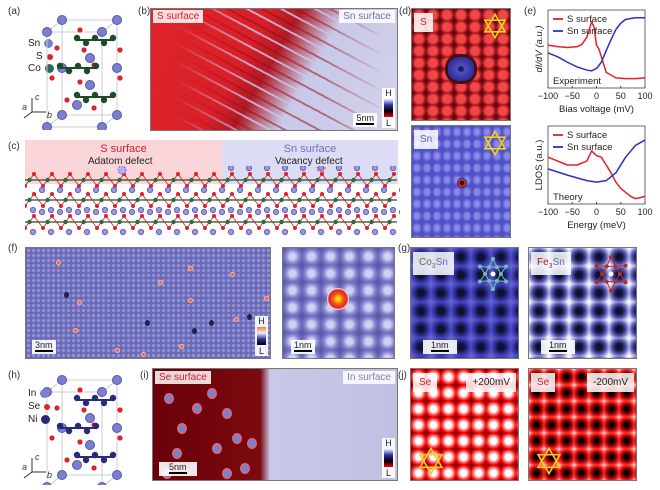 The width and height of the screenshot is (660, 490). I want to click on legend-in: In, so click(39, 393).